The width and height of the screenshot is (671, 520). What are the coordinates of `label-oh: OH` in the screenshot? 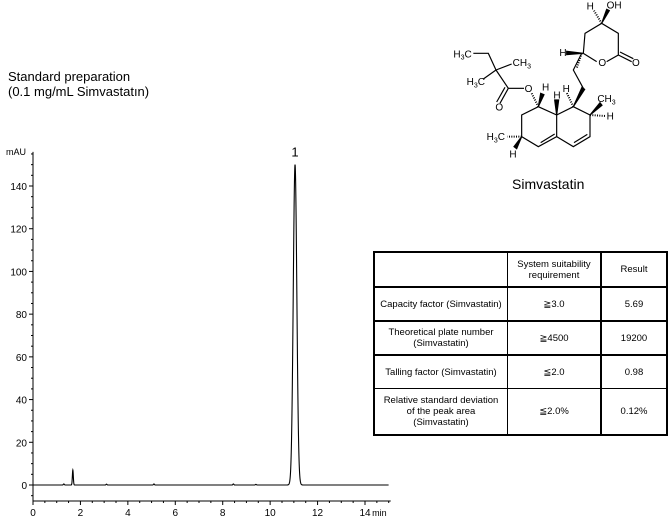 It's located at (614, 6).